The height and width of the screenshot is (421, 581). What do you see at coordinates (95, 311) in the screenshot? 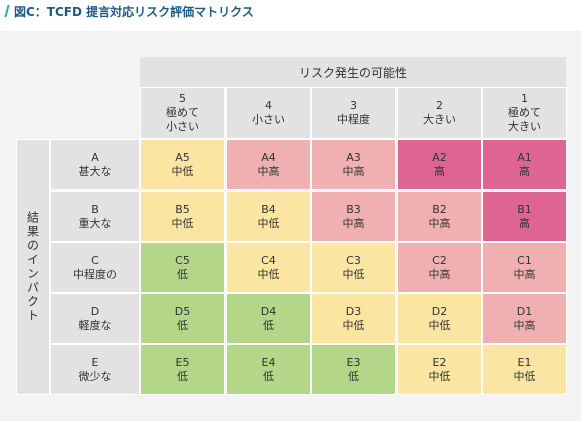
I see `impact-rank: D` at bounding box center [95, 311].